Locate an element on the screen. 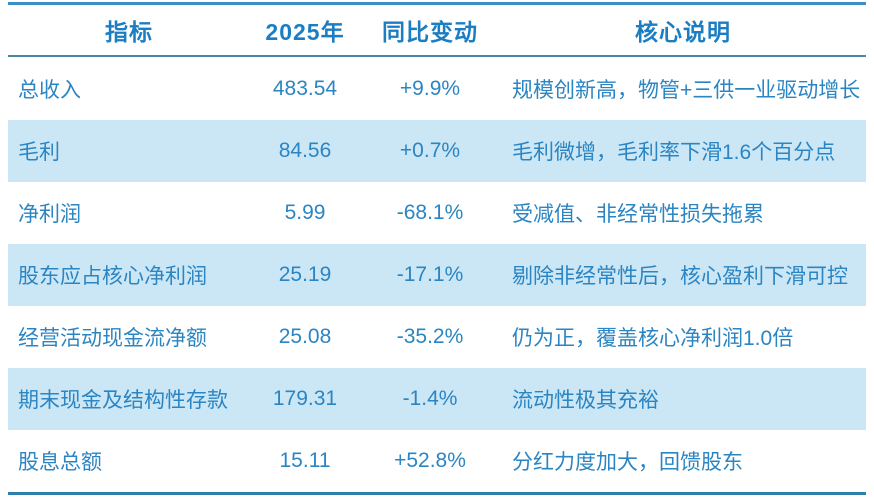  year-value: 179.31 is located at coordinates (305, 398).